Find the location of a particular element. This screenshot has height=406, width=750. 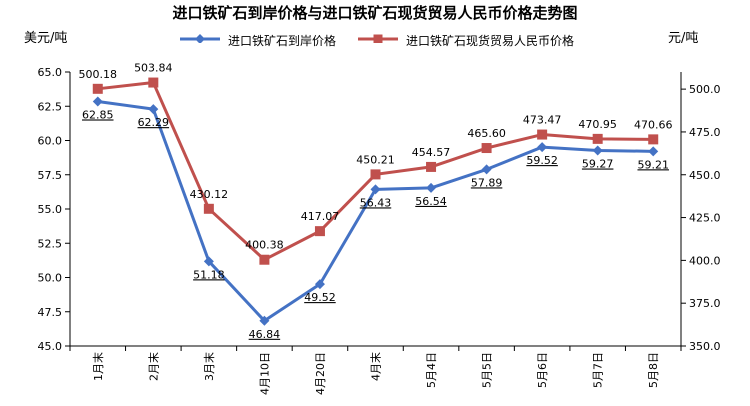

series-1-data-label: 59.27 is located at coordinates (598, 164).